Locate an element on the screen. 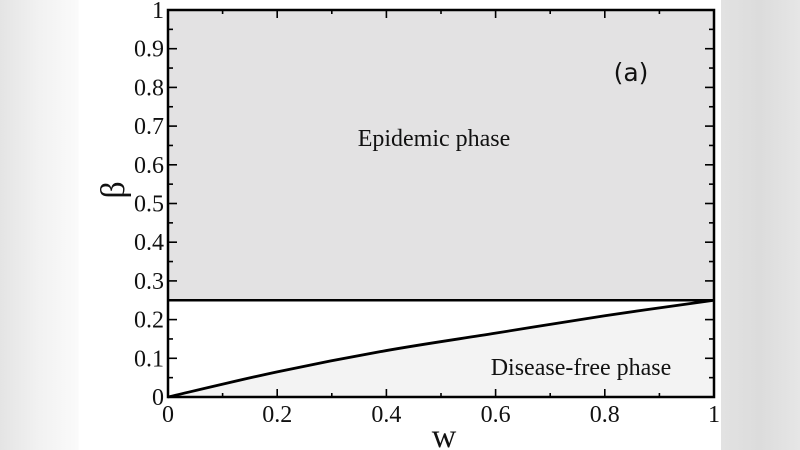 Image resolution: width=800 pixels, height=450 pixels. y-tick-label: 0.2 is located at coordinates (149, 321).